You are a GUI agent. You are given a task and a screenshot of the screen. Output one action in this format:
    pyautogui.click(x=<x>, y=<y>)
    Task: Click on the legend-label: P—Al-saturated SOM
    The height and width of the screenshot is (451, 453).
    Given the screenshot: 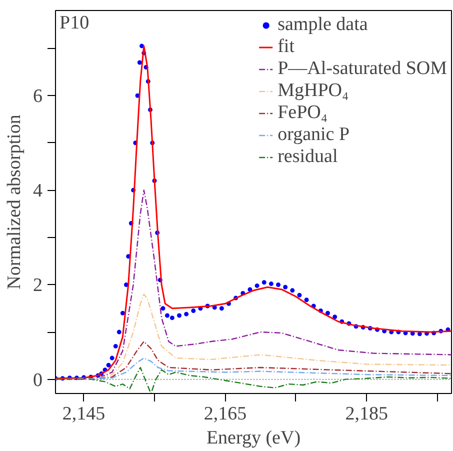 What is the action you would take?
    pyautogui.click(x=362, y=69)
    